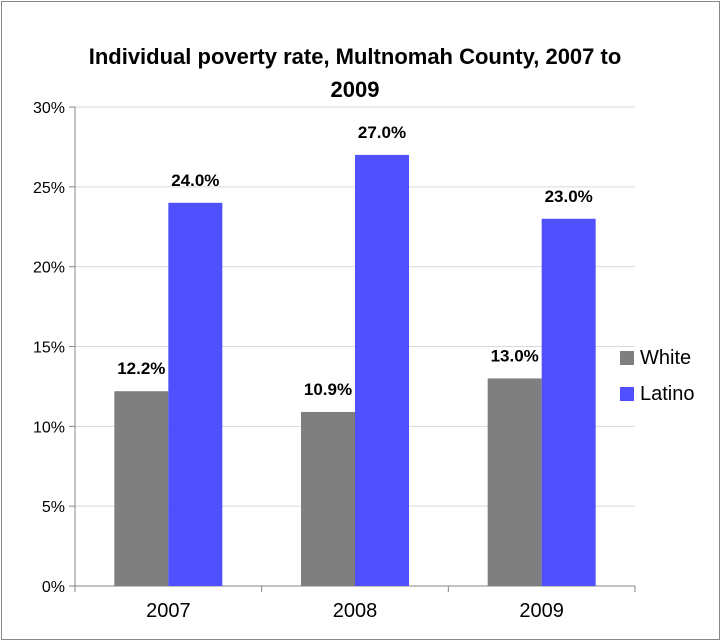 This screenshot has height=643, width=723. What do you see at coordinates (168, 611) in the screenshot?
I see `x-tick-label-2007: 2007` at bounding box center [168, 611].